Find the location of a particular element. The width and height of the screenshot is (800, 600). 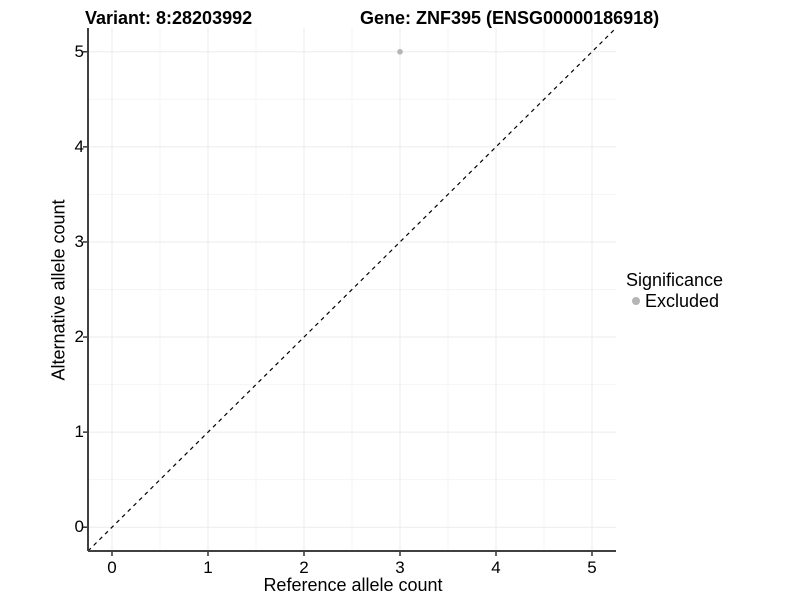

legend-point-icon is located at coordinates (636, 301).